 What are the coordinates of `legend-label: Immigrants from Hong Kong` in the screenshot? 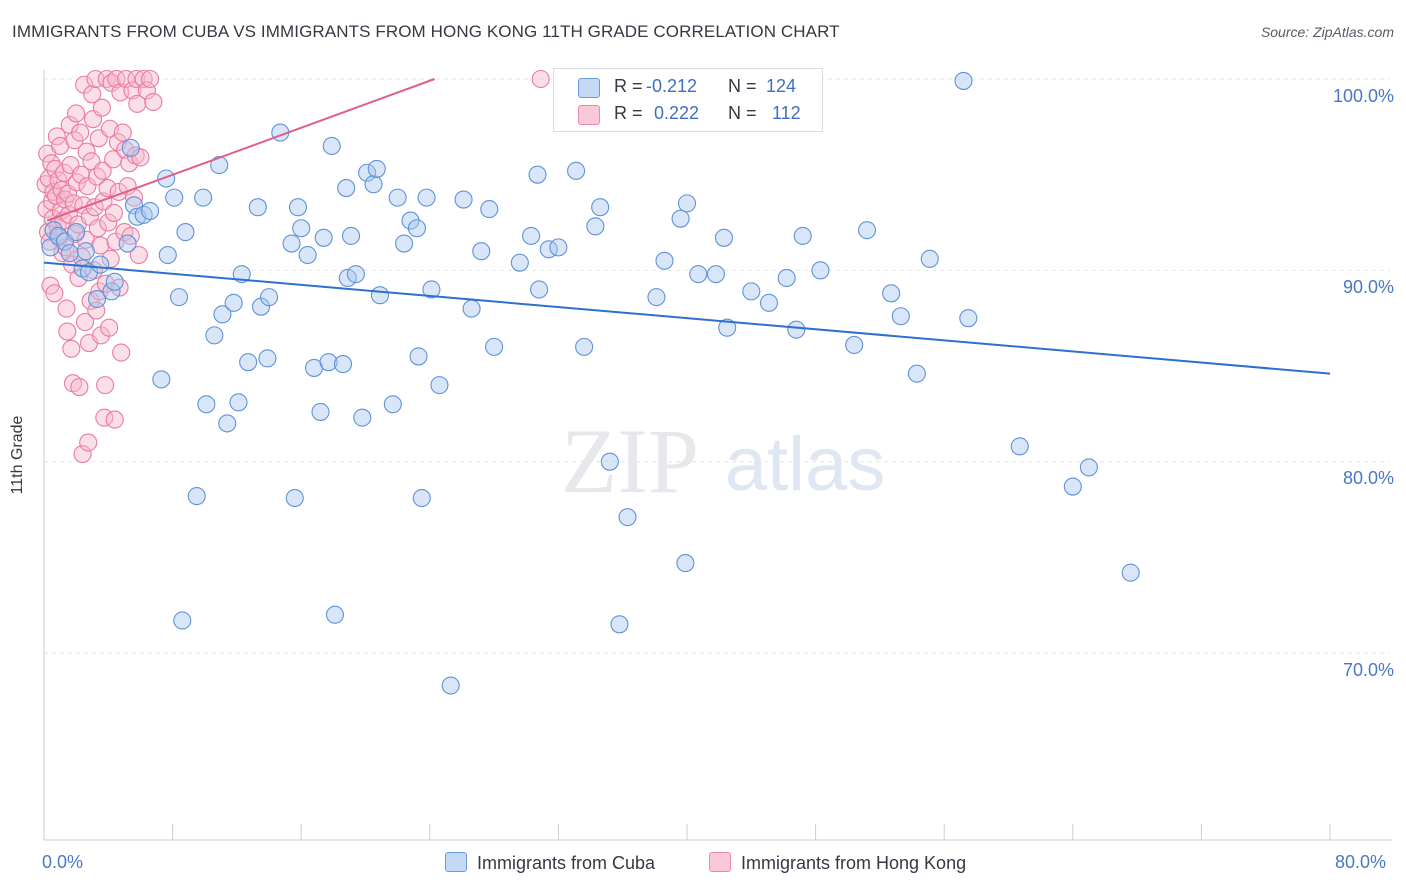 It's located at (854, 863).